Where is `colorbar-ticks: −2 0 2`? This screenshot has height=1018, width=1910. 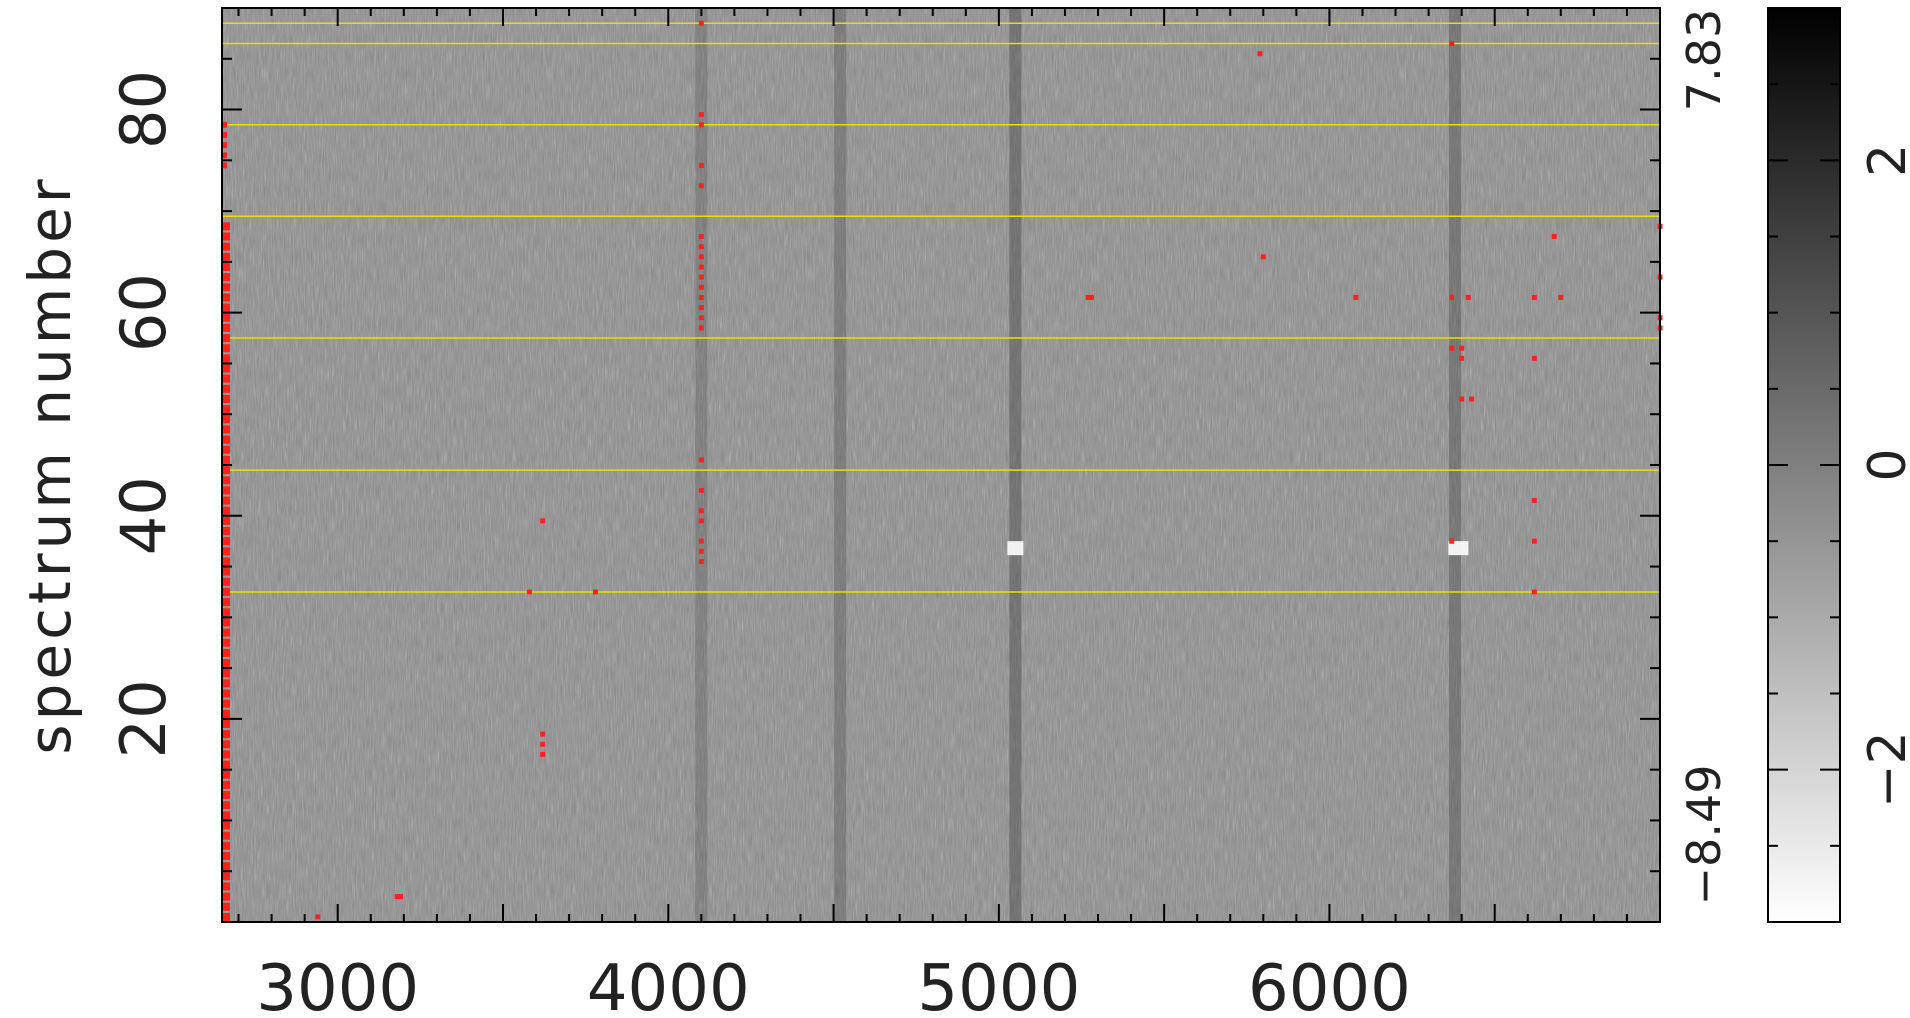
colorbar-ticks: −2 0 2 is located at coordinates (1839, 465).